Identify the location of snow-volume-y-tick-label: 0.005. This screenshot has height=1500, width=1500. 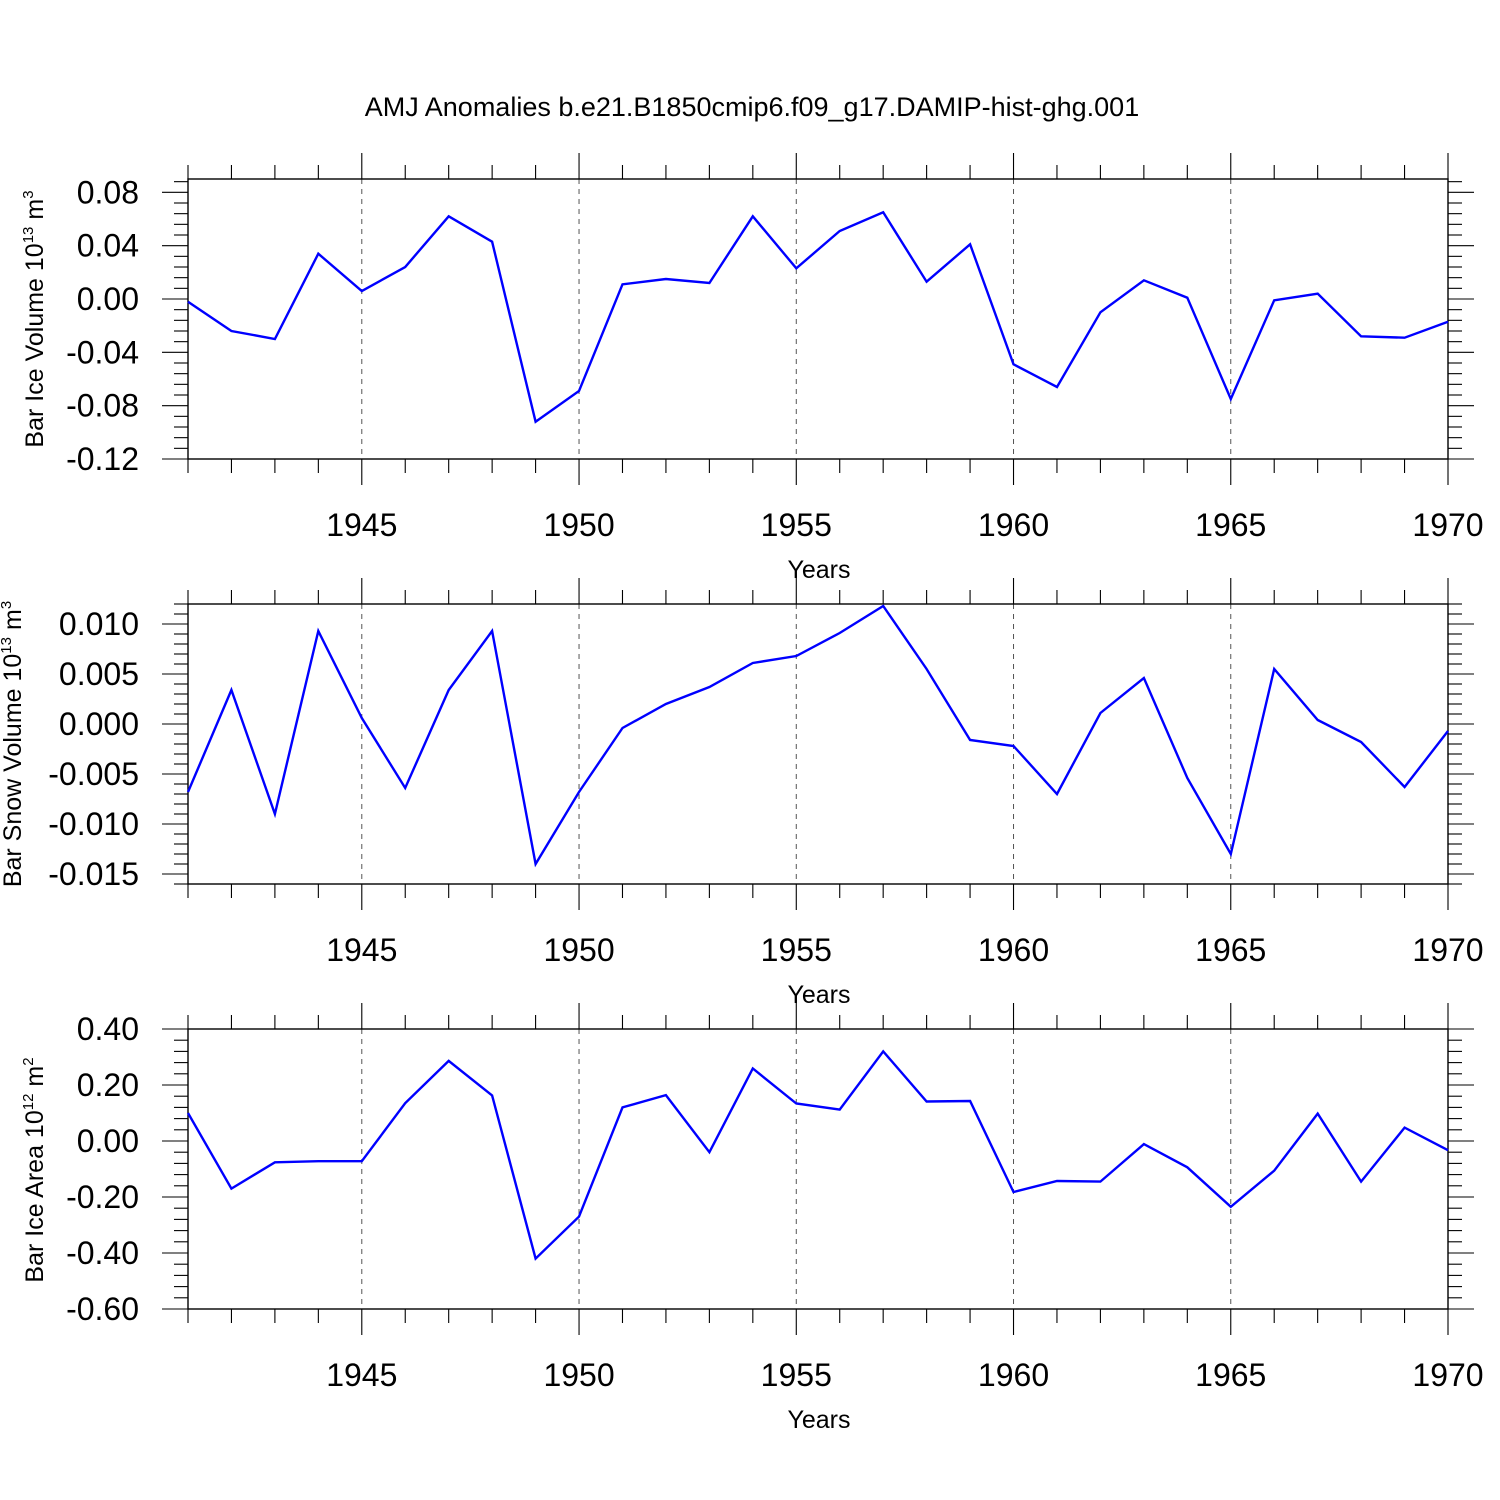
(99, 674).